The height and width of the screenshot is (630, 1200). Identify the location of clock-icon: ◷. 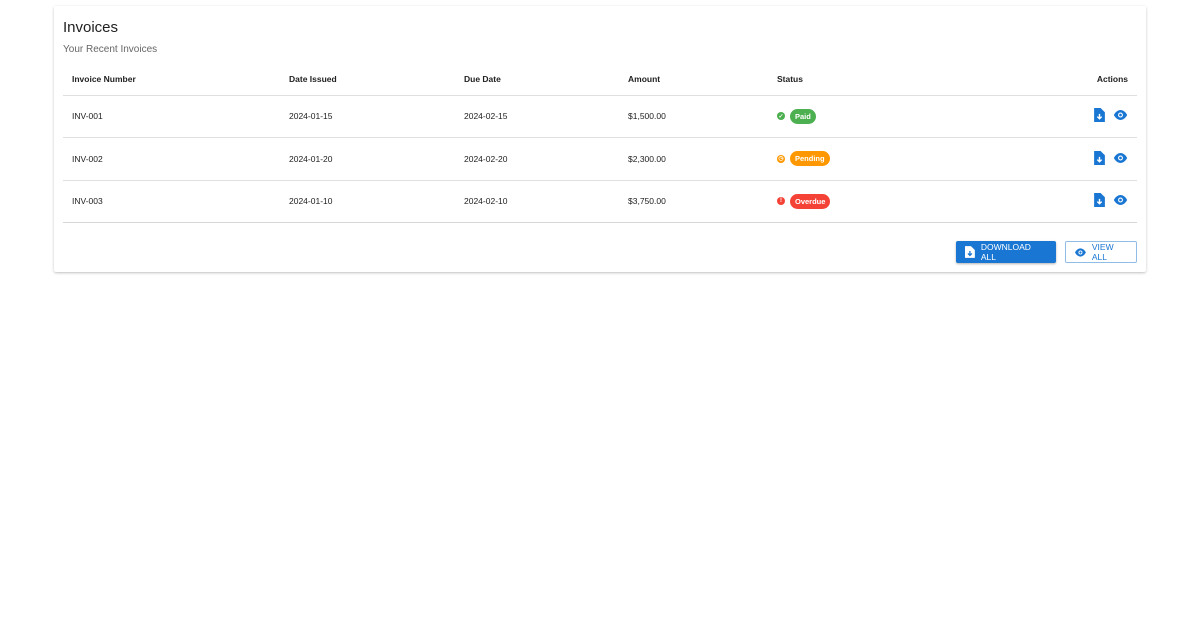
(781, 158).